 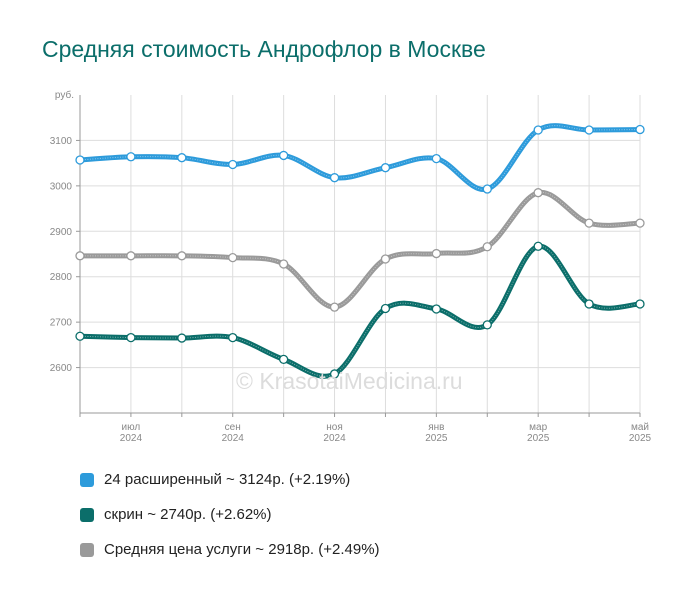 What do you see at coordinates (640, 427) in the screenshot?
I see `x-tick-label: май` at bounding box center [640, 427].